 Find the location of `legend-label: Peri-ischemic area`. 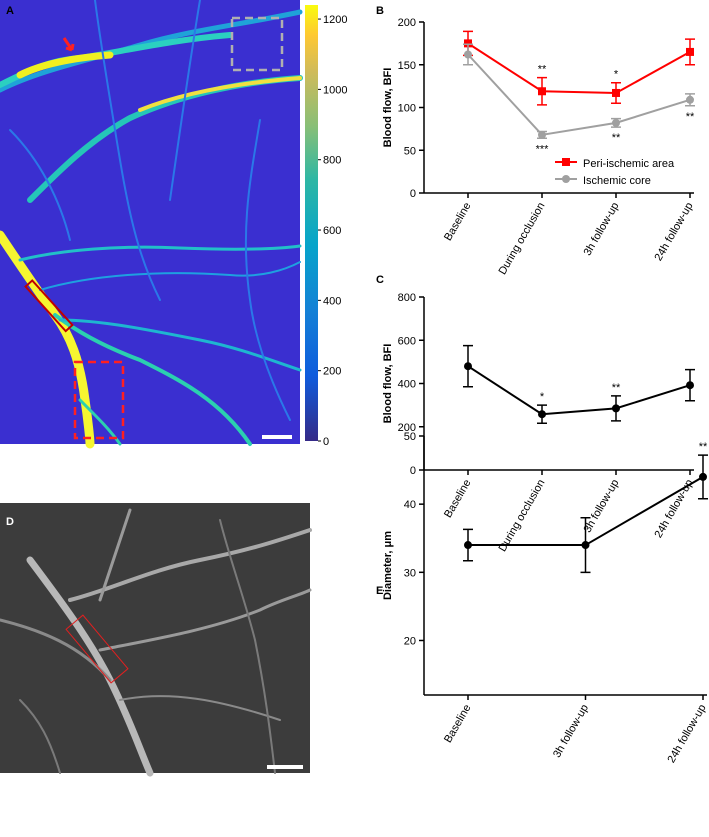

legend-label: Peri-ischemic area is located at coordinates (629, 164).